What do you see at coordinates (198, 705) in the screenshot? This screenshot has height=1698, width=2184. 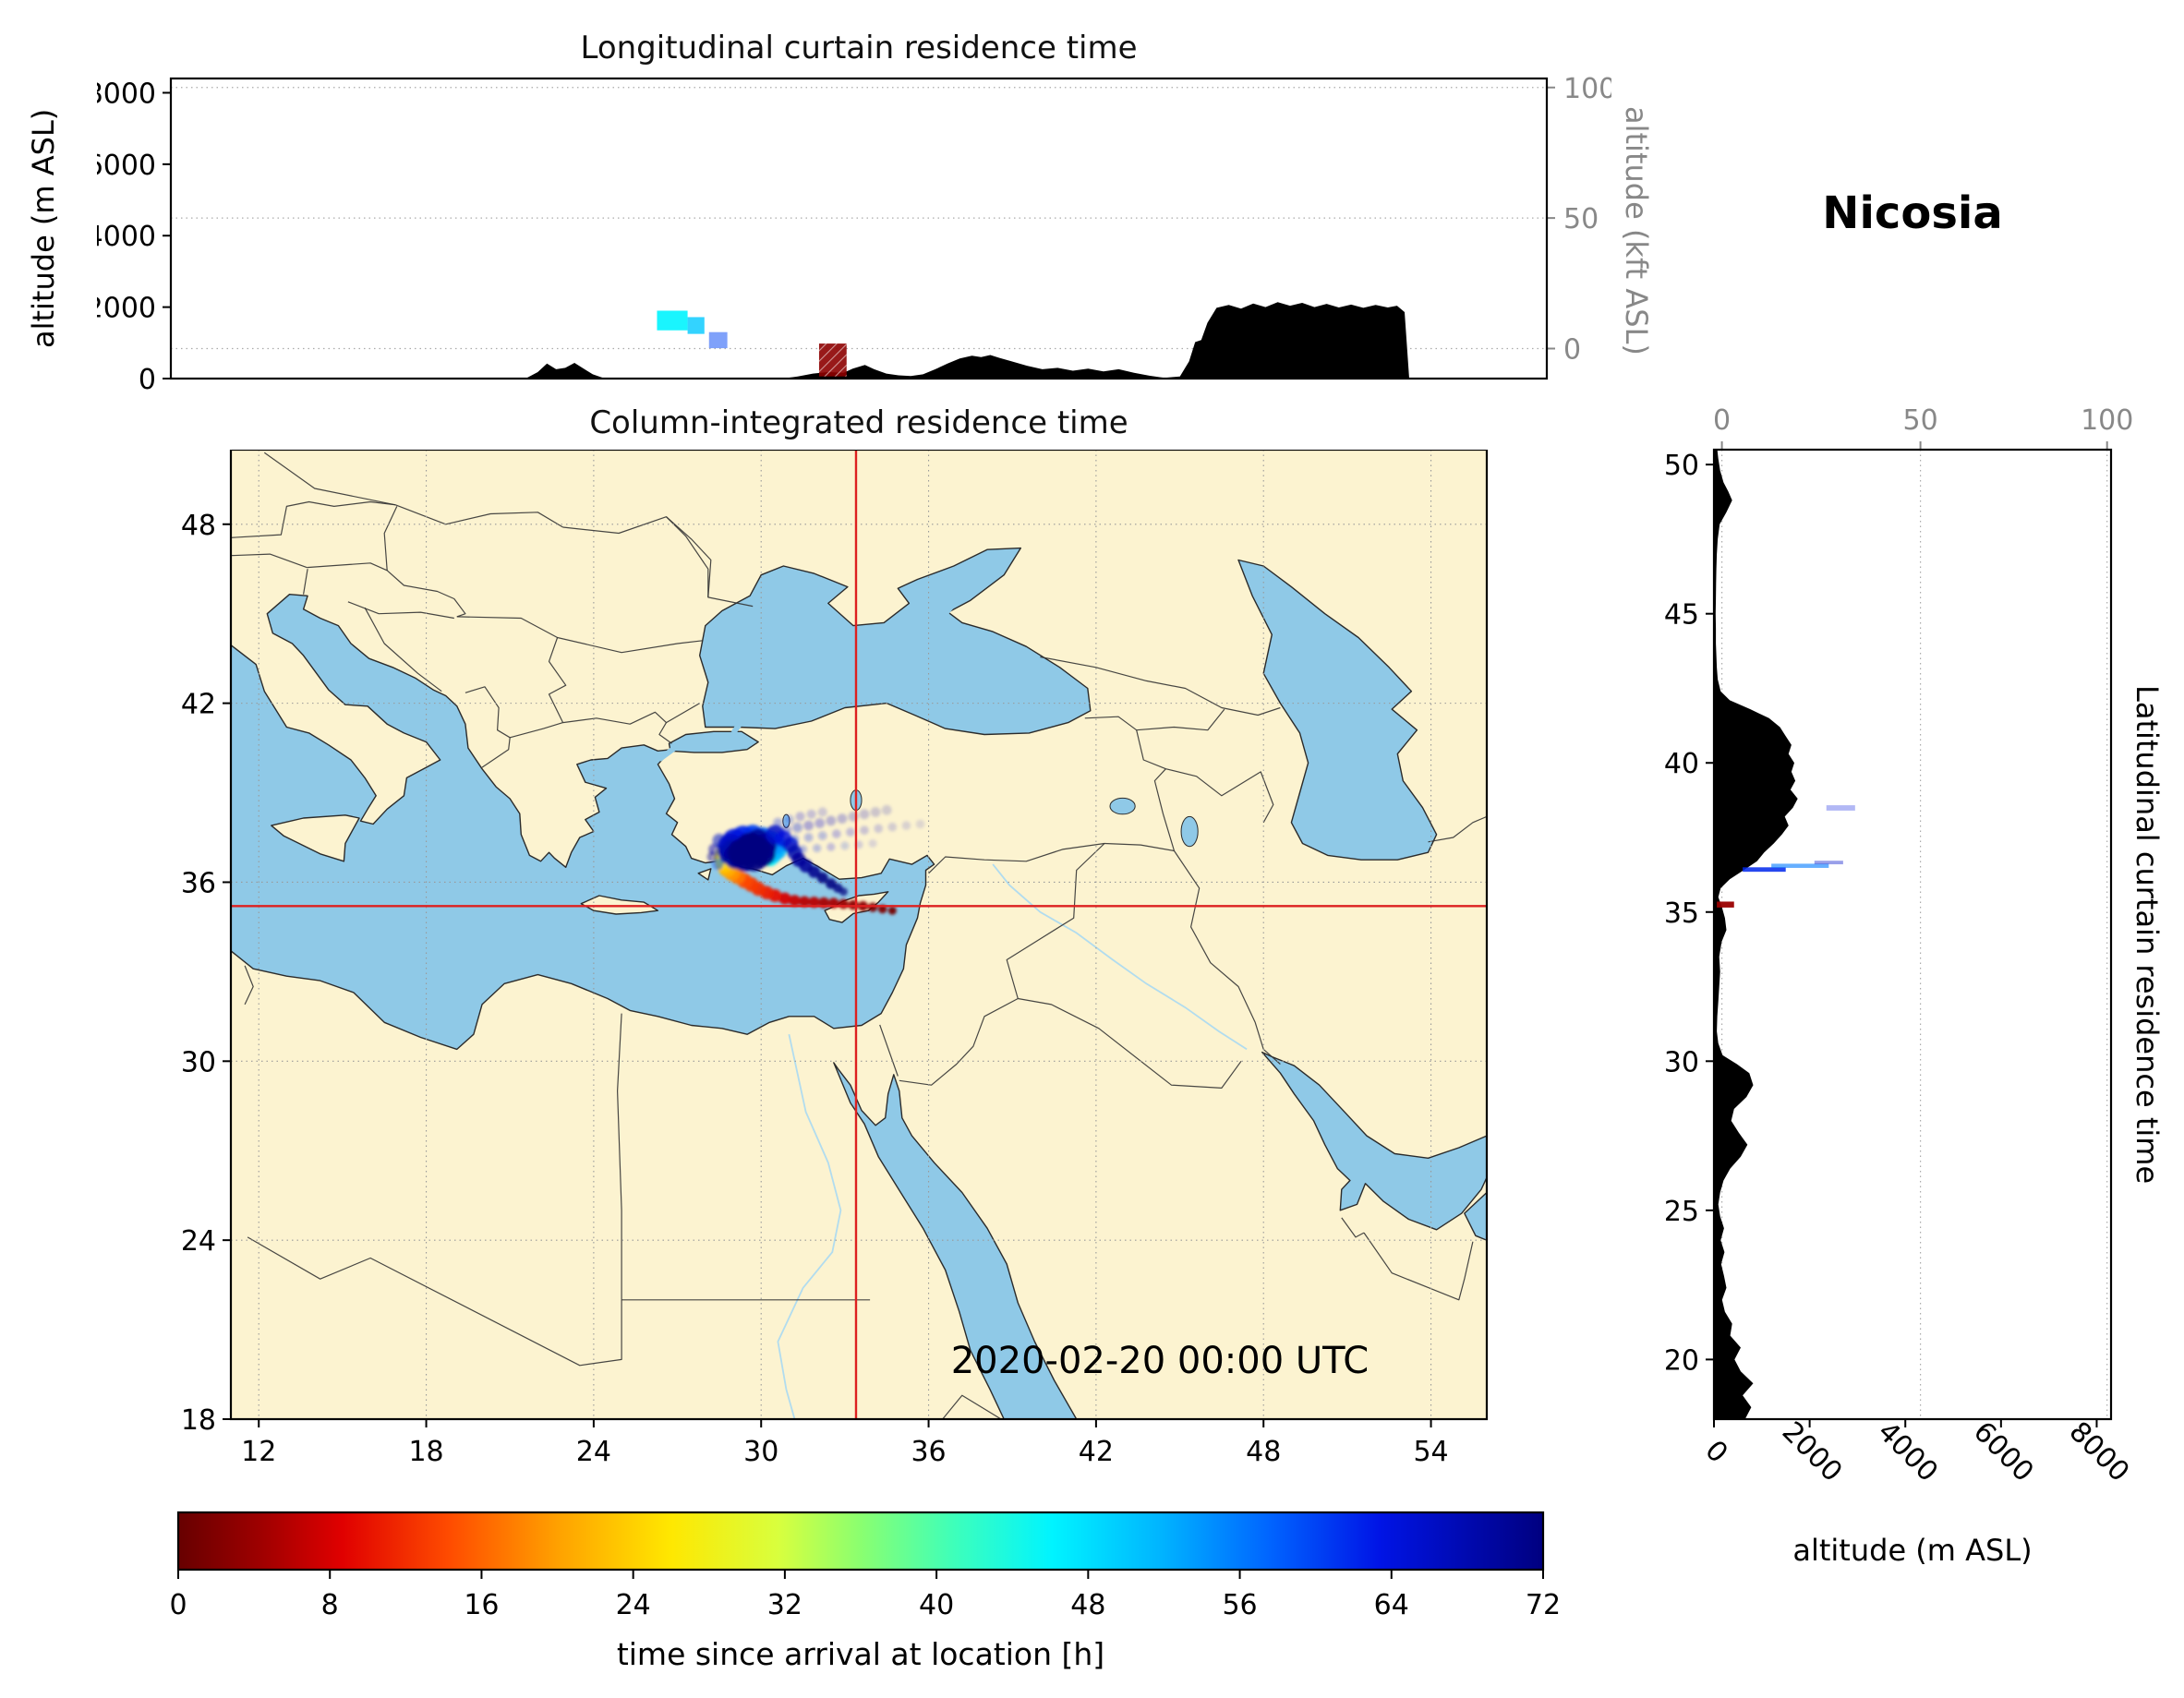 I see `map-ytick-label: 42` at bounding box center [198, 705].